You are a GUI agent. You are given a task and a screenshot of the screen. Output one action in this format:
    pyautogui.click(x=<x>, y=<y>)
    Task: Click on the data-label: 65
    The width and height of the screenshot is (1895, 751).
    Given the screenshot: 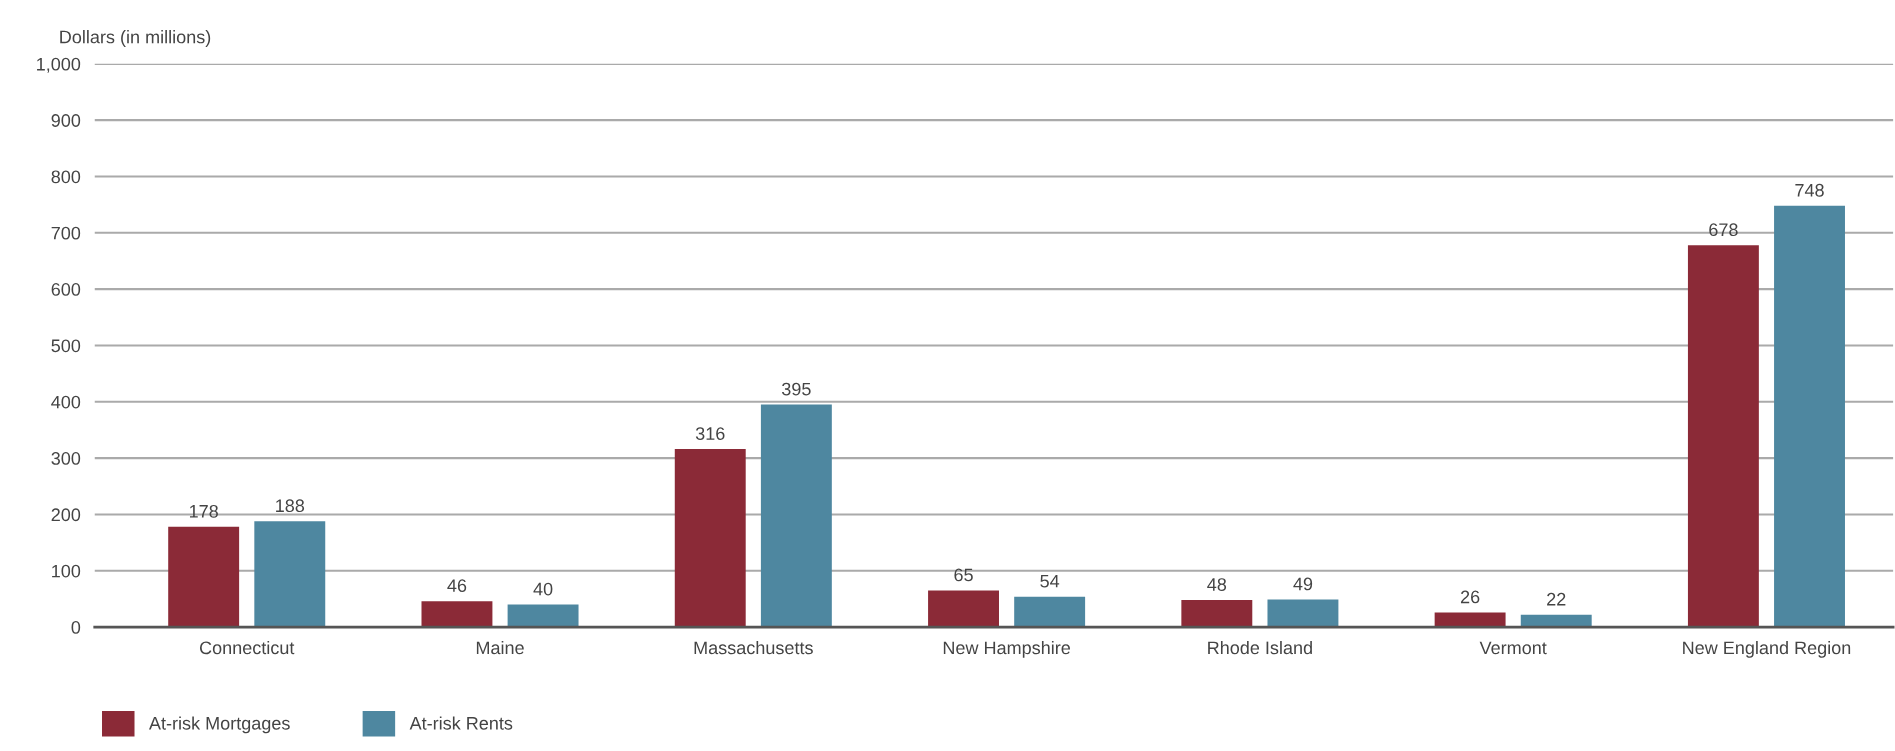 What is the action you would take?
    pyautogui.click(x=963, y=575)
    